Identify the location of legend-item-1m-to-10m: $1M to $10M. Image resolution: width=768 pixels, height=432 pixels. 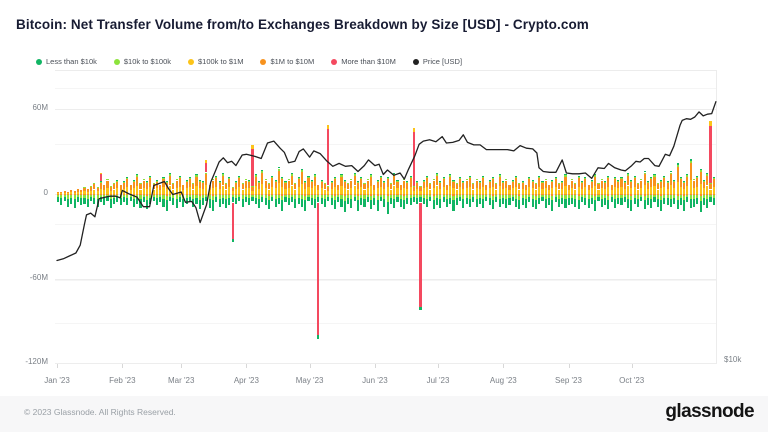
(287, 61).